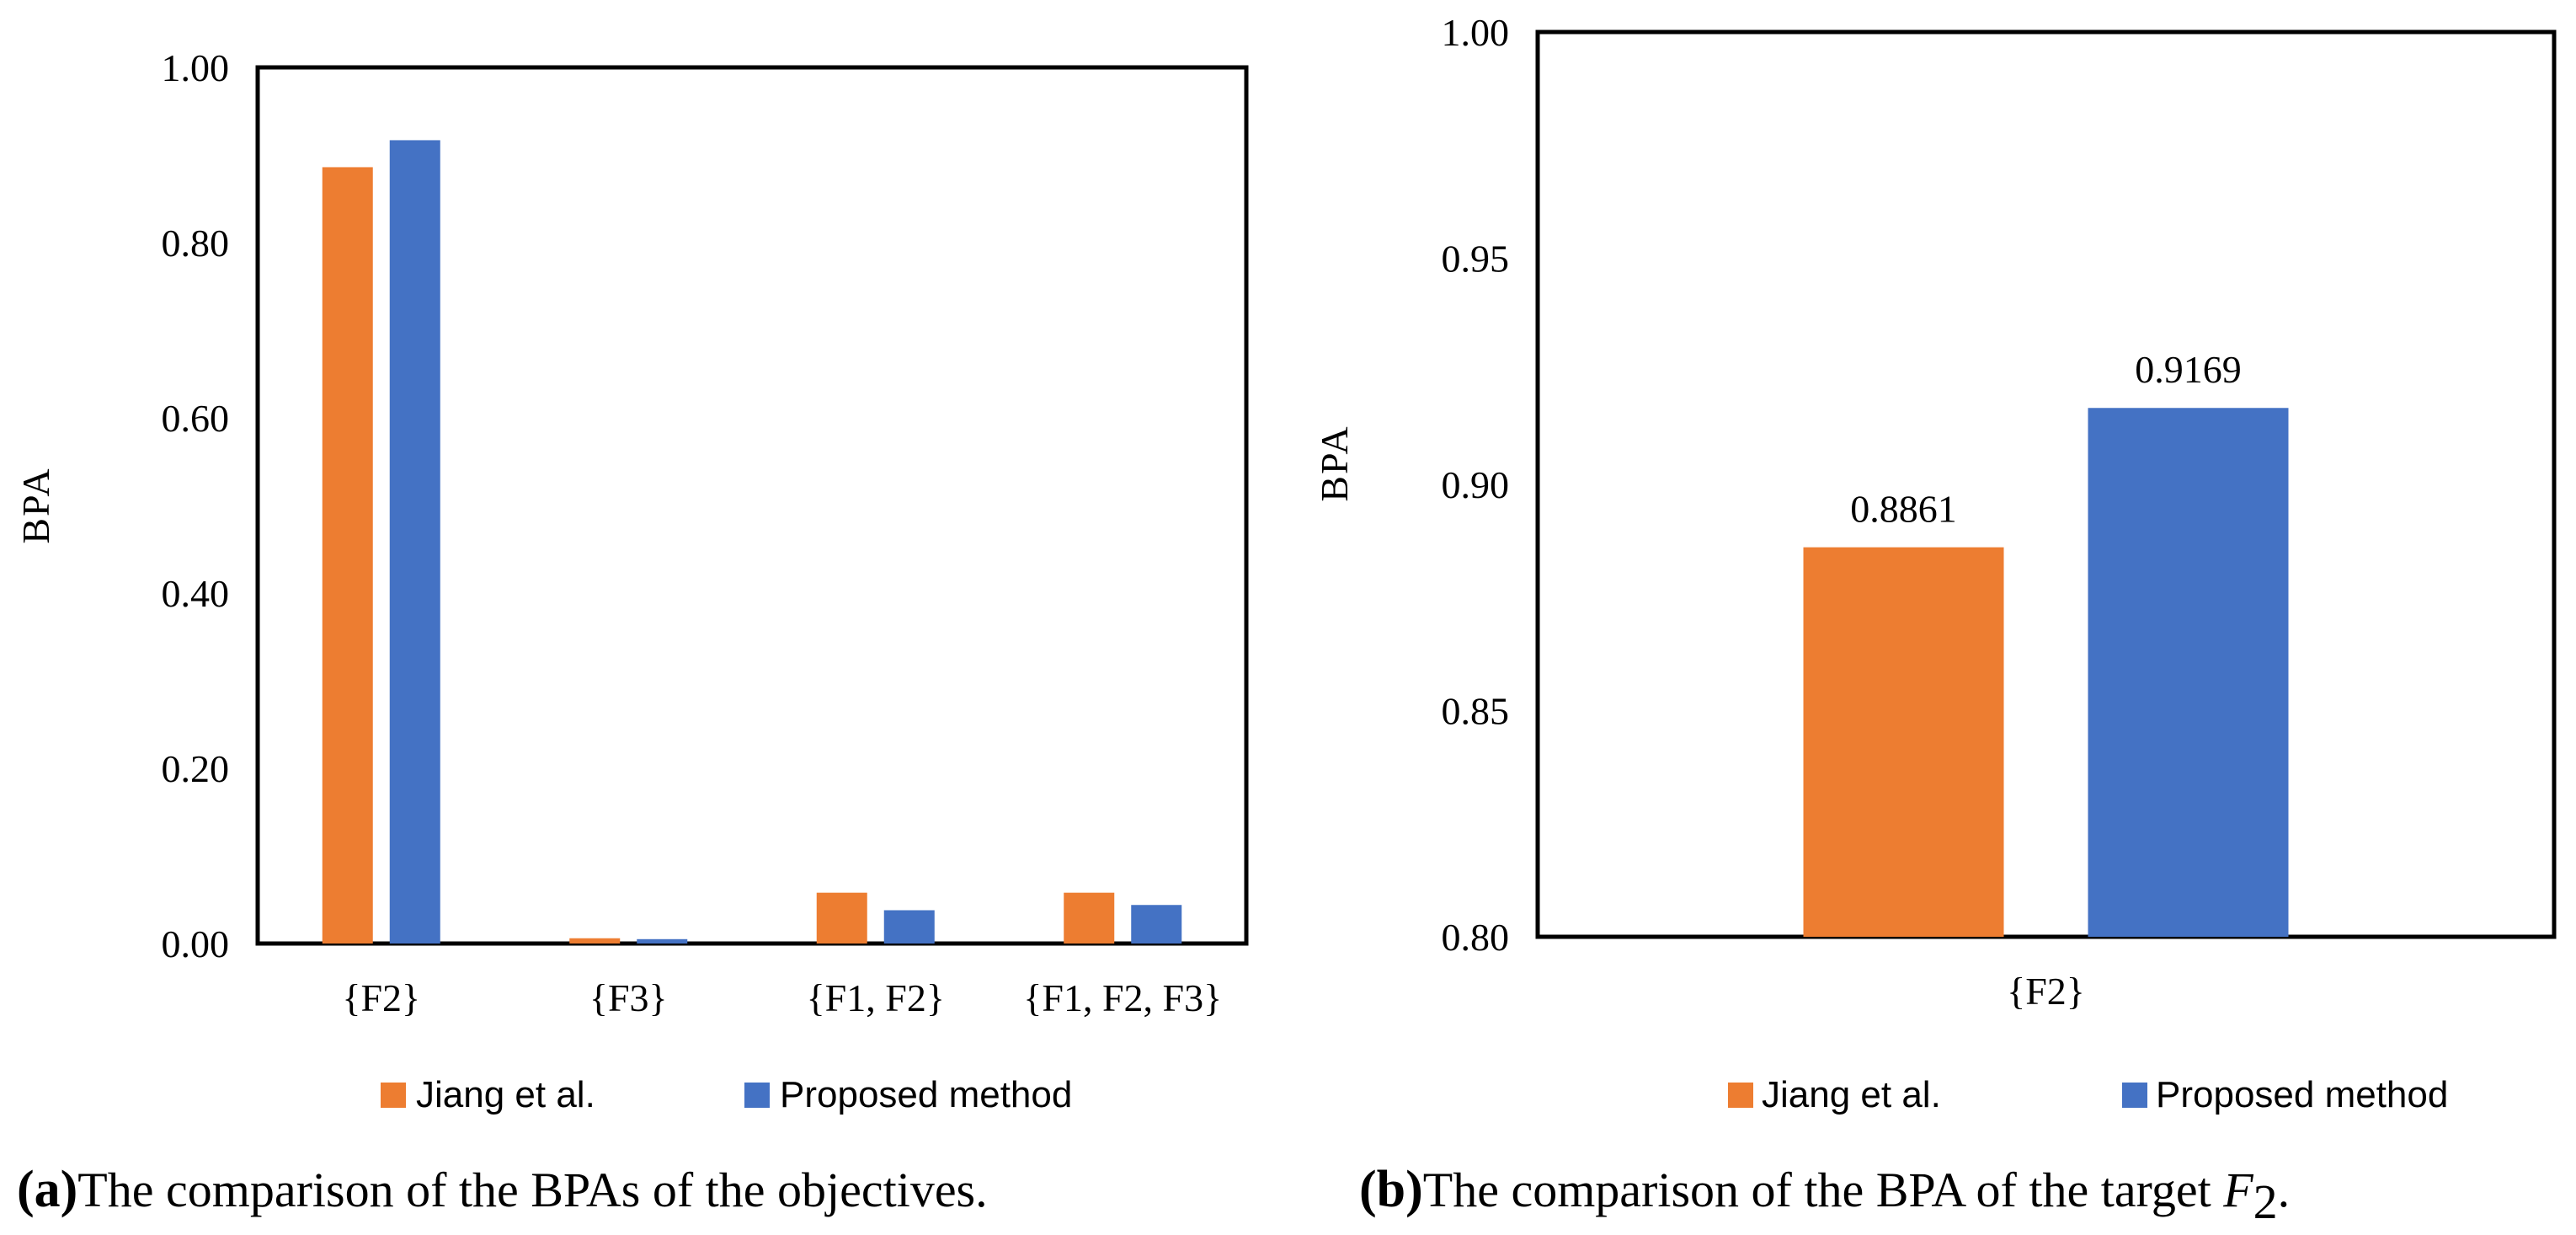  I want to click on y-tick-label: 0.40, so click(196, 593).